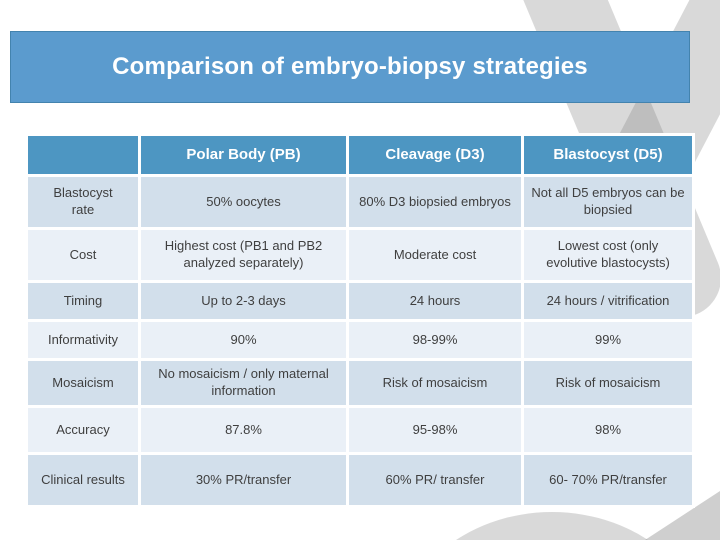 The height and width of the screenshot is (540, 720). I want to click on row-label: Cost, so click(83, 255).